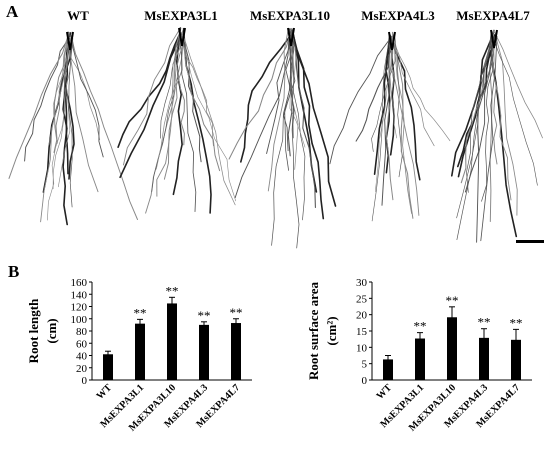 This screenshot has height=458, width=550. What do you see at coordinates (12, 11) in the screenshot?
I see `panel-a-label: A` at bounding box center [12, 11].